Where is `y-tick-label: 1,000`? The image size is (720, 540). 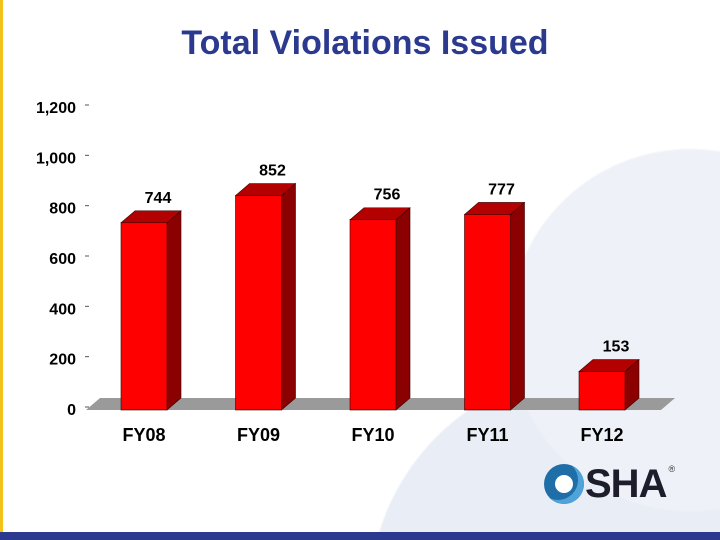
y-tick-label: 1,000 is located at coordinates (56, 158).